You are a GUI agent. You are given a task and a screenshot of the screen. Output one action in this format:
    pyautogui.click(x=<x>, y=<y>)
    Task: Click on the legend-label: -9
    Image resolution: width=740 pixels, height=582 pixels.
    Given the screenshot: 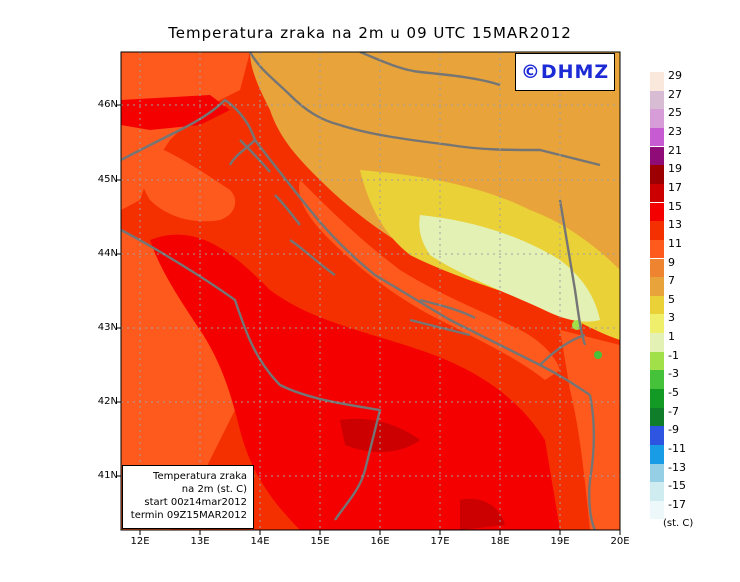 What is the action you would take?
    pyautogui.click(x=673, y=430)
    